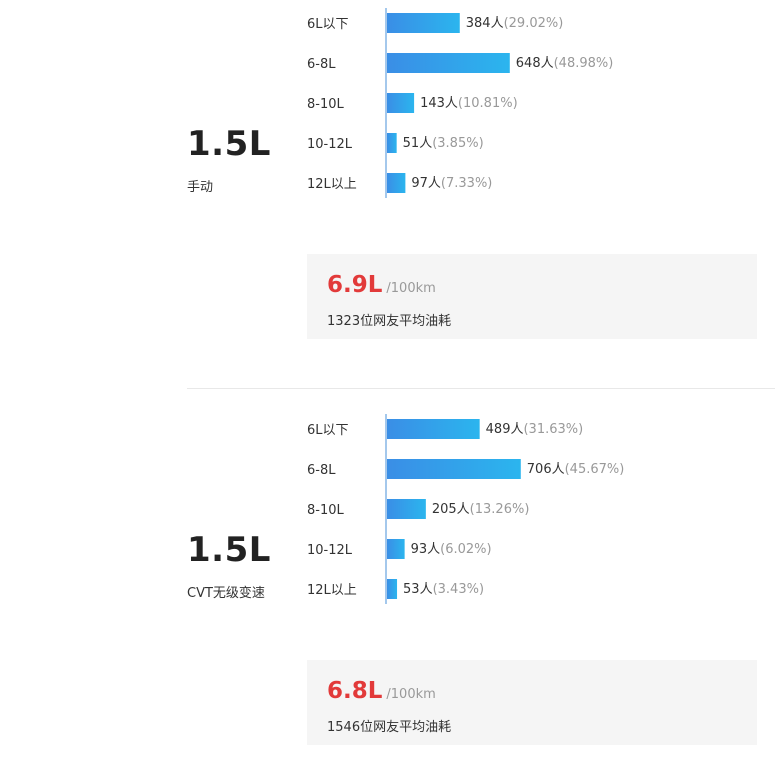 The height and width of the screenshot is (758, 775). Describe the element at coordinates (389, 727) in the screenshot. I see `user-count-text: 1546位网友平均油耗` at that location.